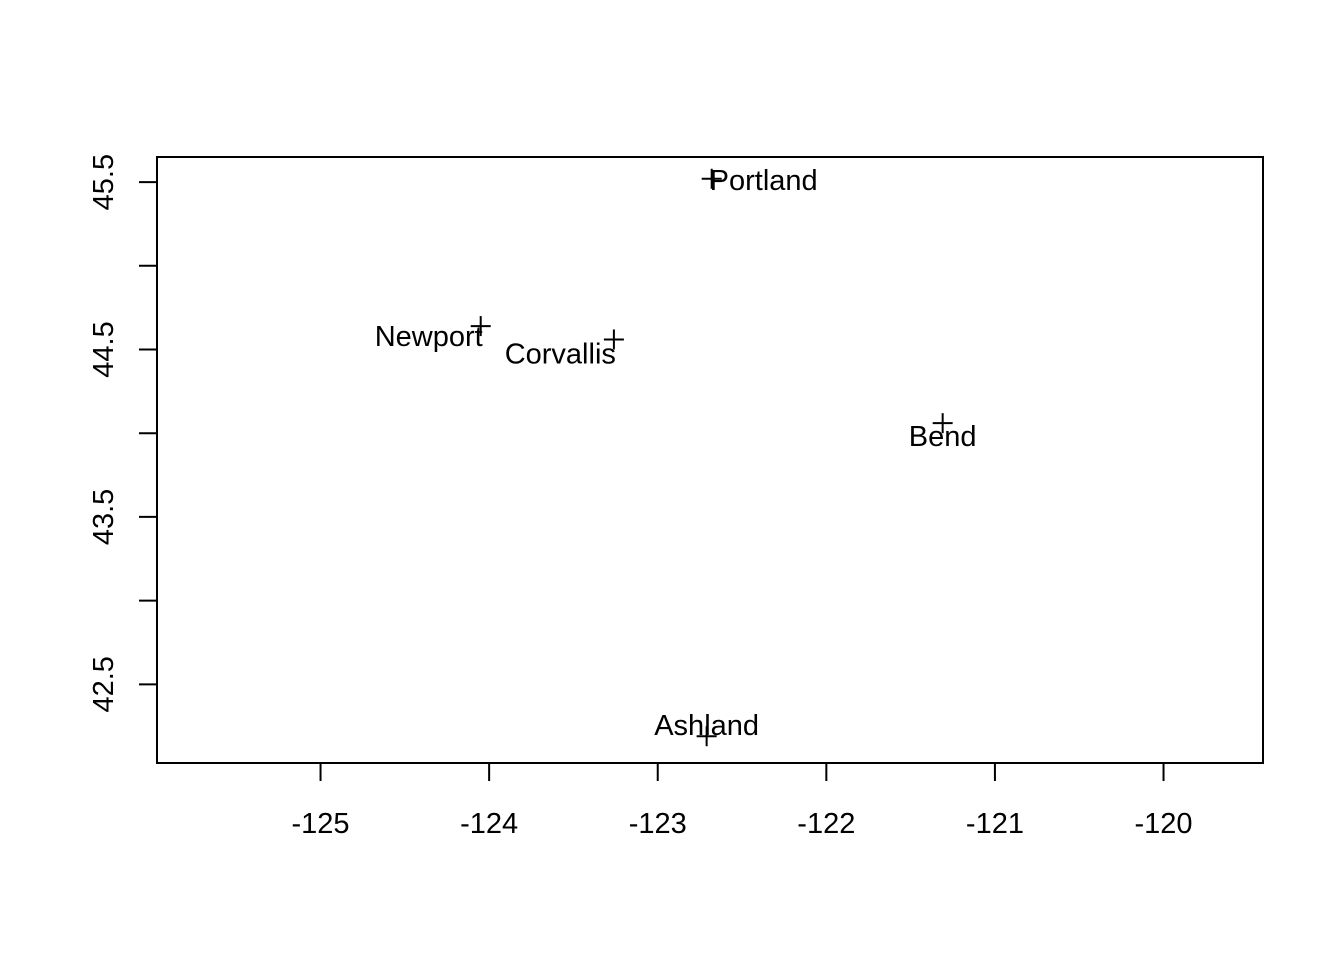 This screenshot has width=1344, height=960. Describe the element at coordinates (764, 181) in the screenshot. I see `point-label: Portland` at that location.